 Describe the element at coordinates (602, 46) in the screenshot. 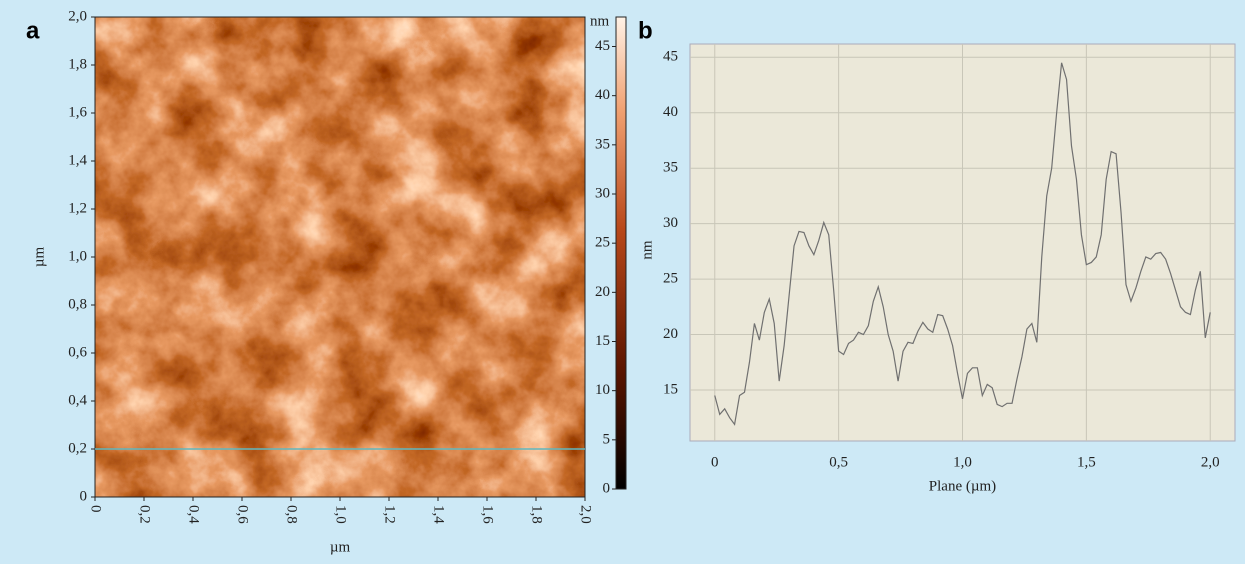

I see `colorbar-tick-label: 45` at that location.